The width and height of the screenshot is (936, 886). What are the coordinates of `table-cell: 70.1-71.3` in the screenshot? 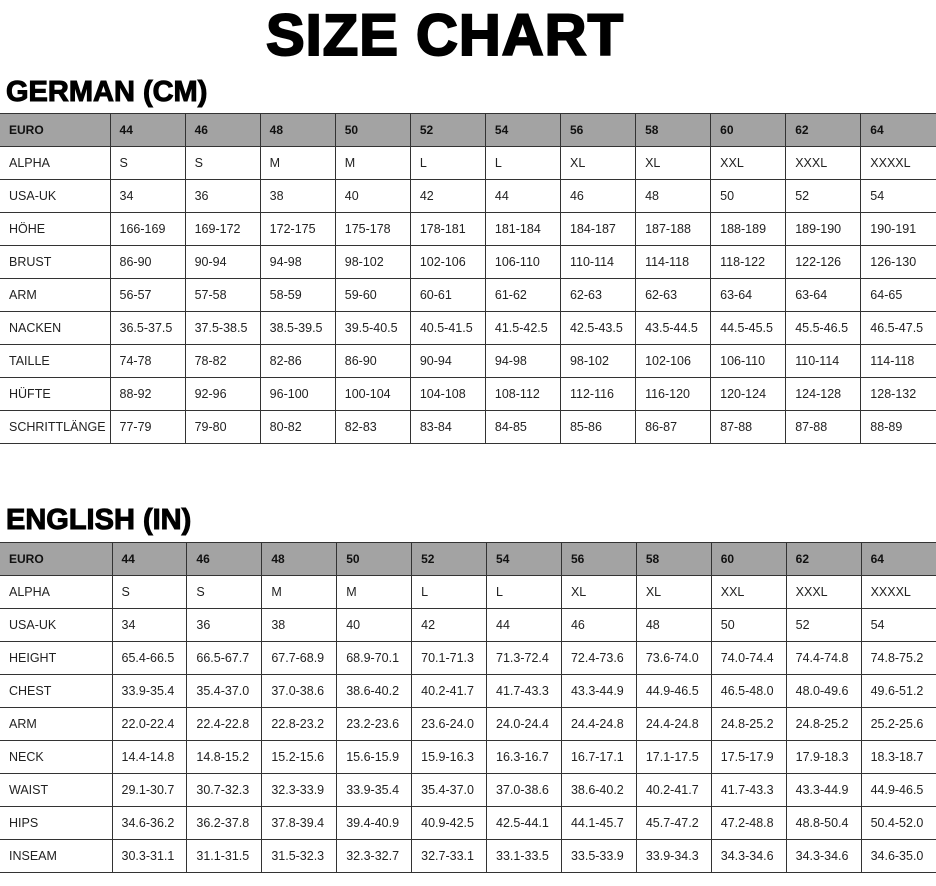 It's located at (449, 658).